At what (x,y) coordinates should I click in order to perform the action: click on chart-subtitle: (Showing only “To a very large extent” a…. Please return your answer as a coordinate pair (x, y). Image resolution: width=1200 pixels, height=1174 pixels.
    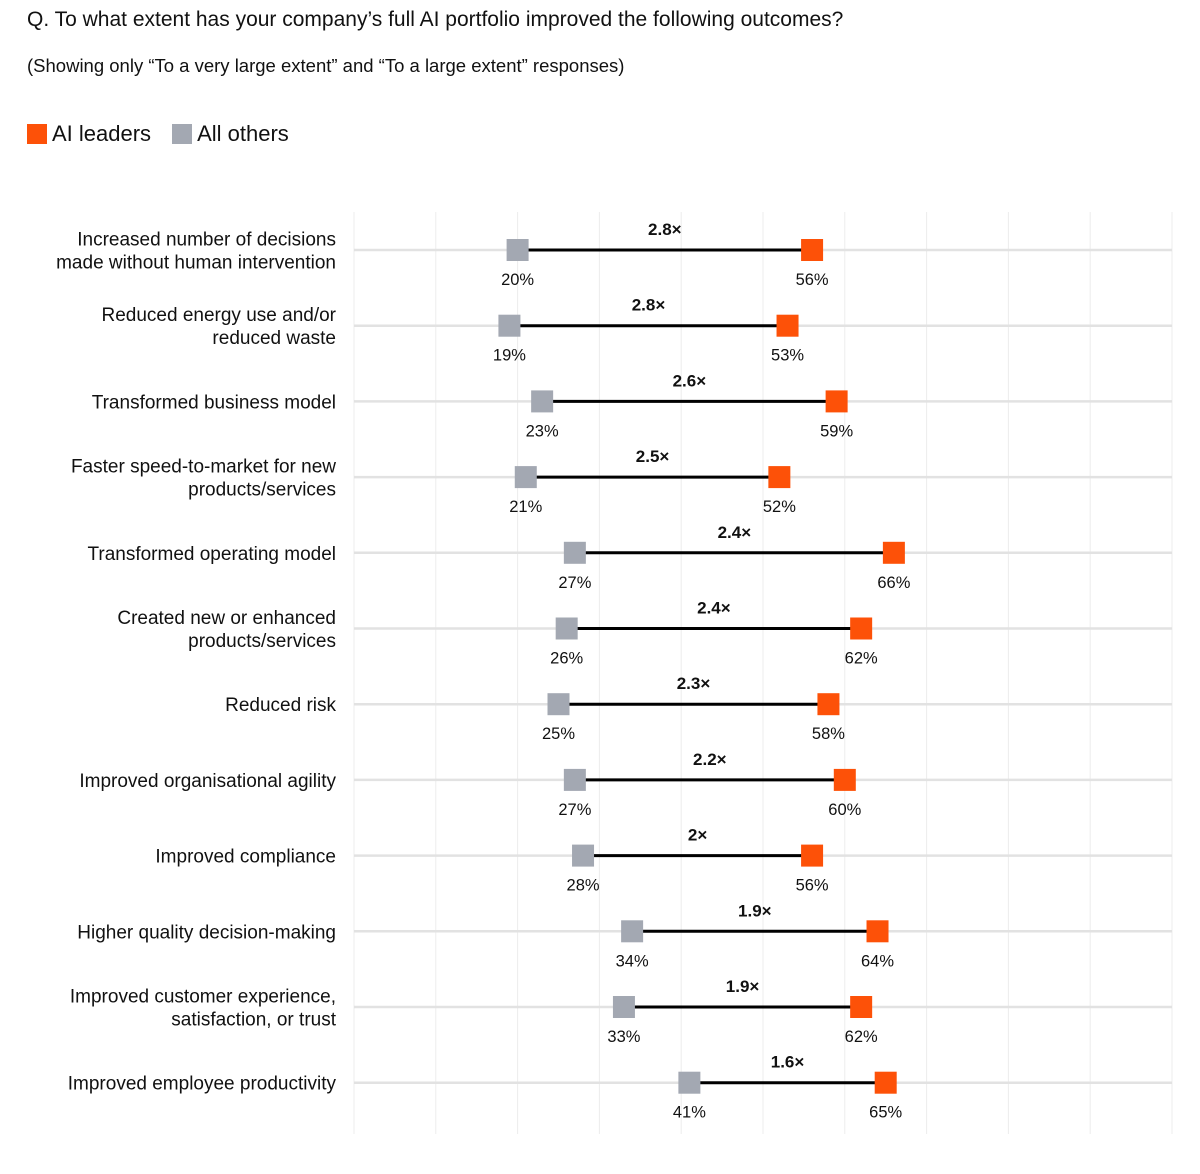
    Looking at the image, I should click on (326, 65).